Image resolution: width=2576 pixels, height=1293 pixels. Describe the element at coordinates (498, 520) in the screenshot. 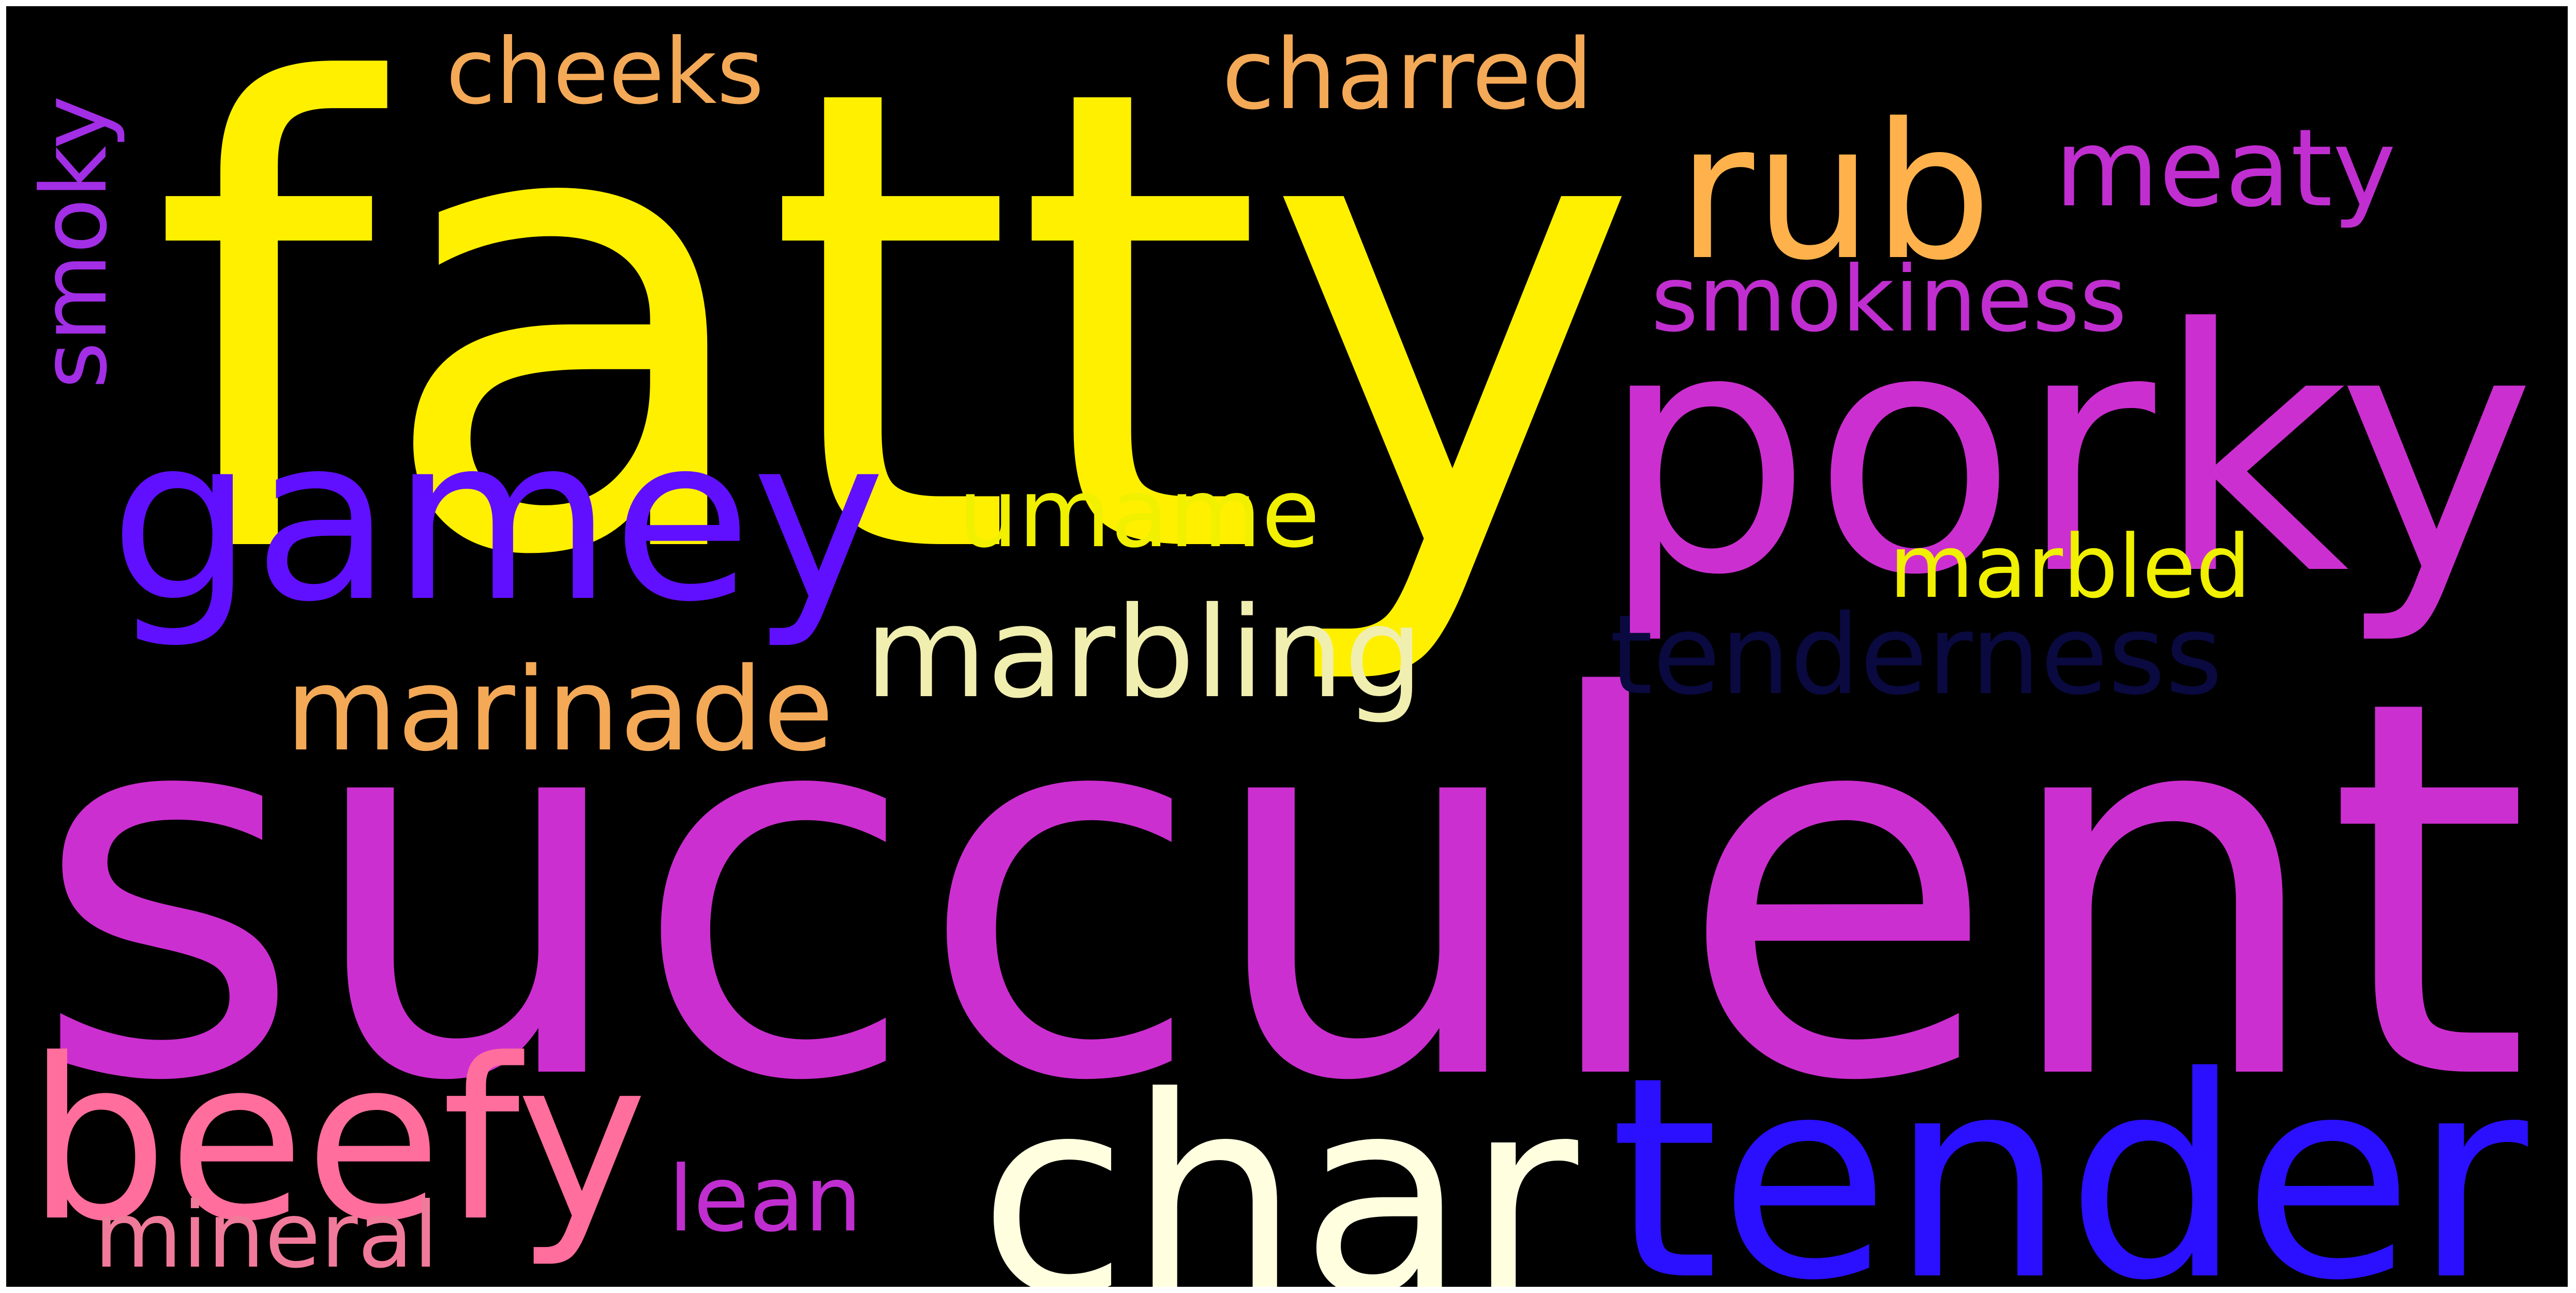

I see `word-gamey: gamey` at that location.